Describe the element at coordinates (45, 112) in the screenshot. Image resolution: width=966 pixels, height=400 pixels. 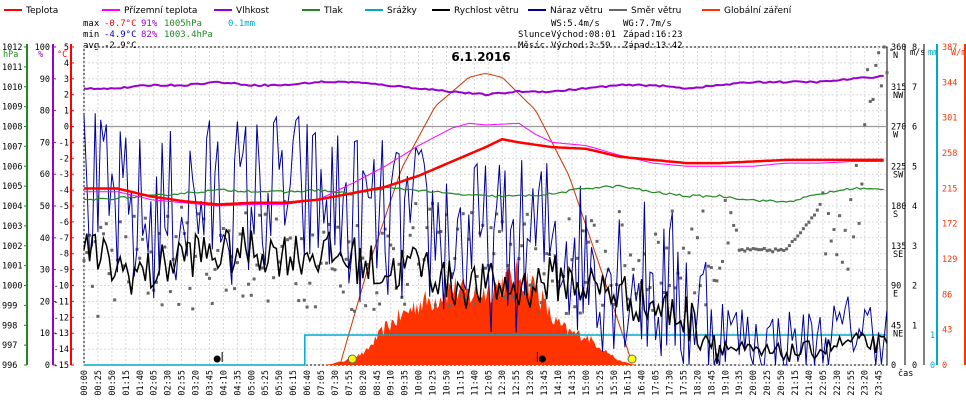
I see `humidity-tick-label: 80` at that location.